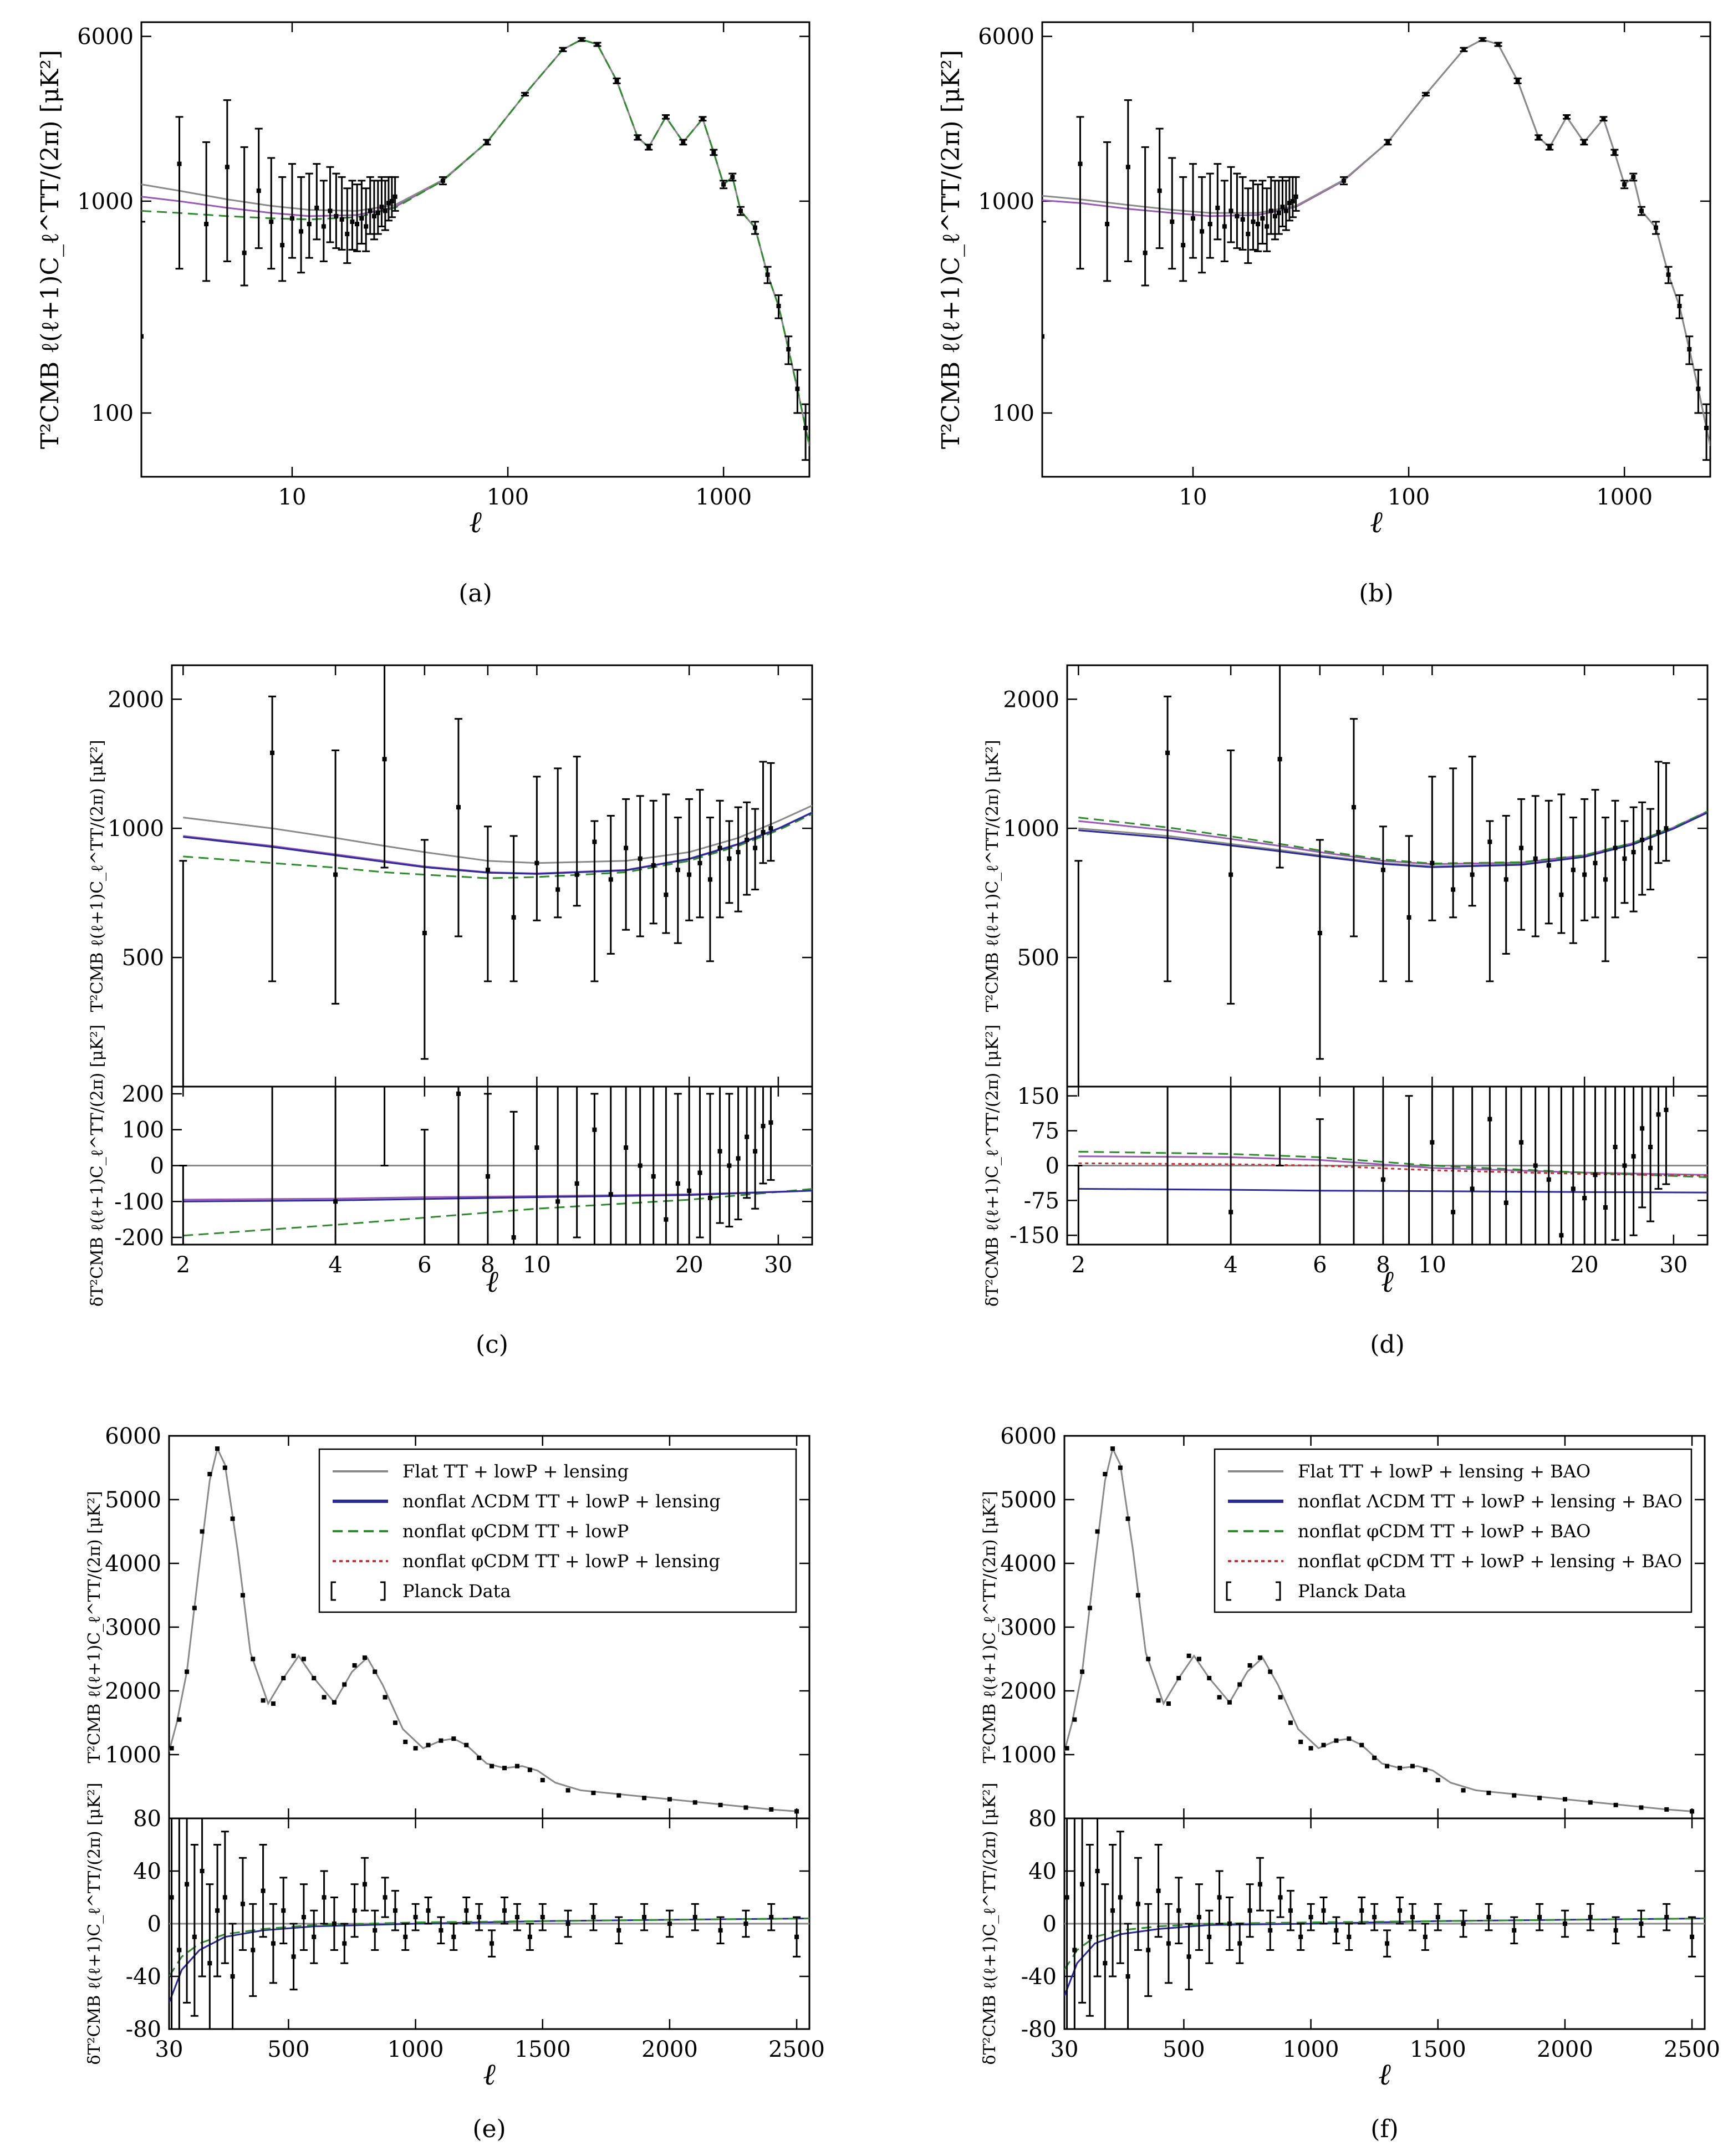  What do you see at coordinates (1038, 958) in the screenshot?
I see `chart-d-top-ytick-label: 500` at bounding box center [1038, 958].